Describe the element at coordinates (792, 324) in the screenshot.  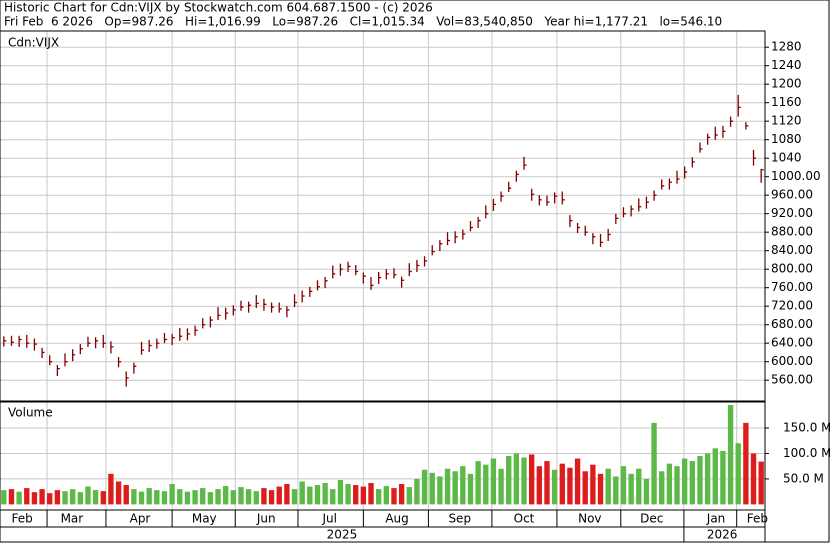
I see `y-tick-label: 680.00` at that location.